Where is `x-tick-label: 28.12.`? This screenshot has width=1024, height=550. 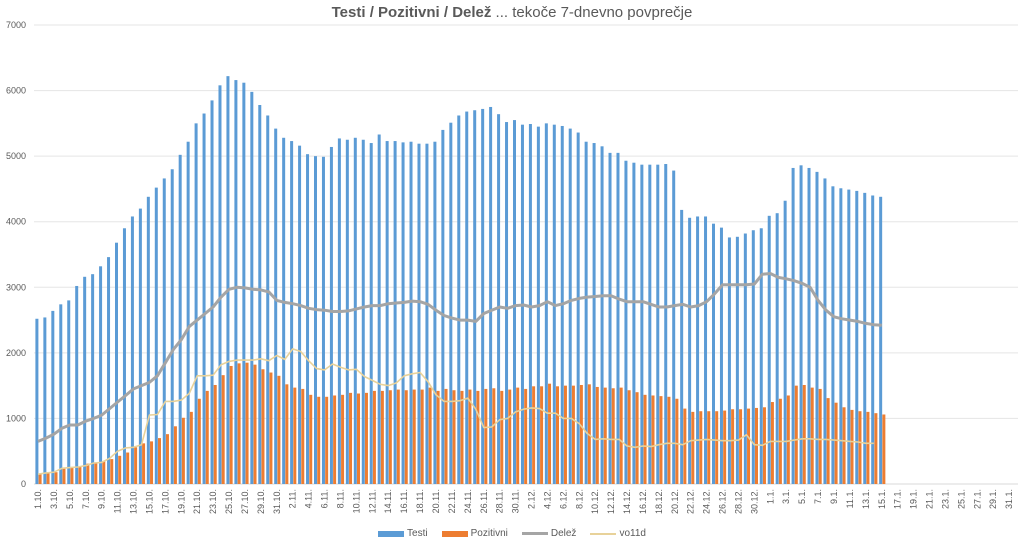
x-tick-label: 28.12. is located at coordinates (738, 501).